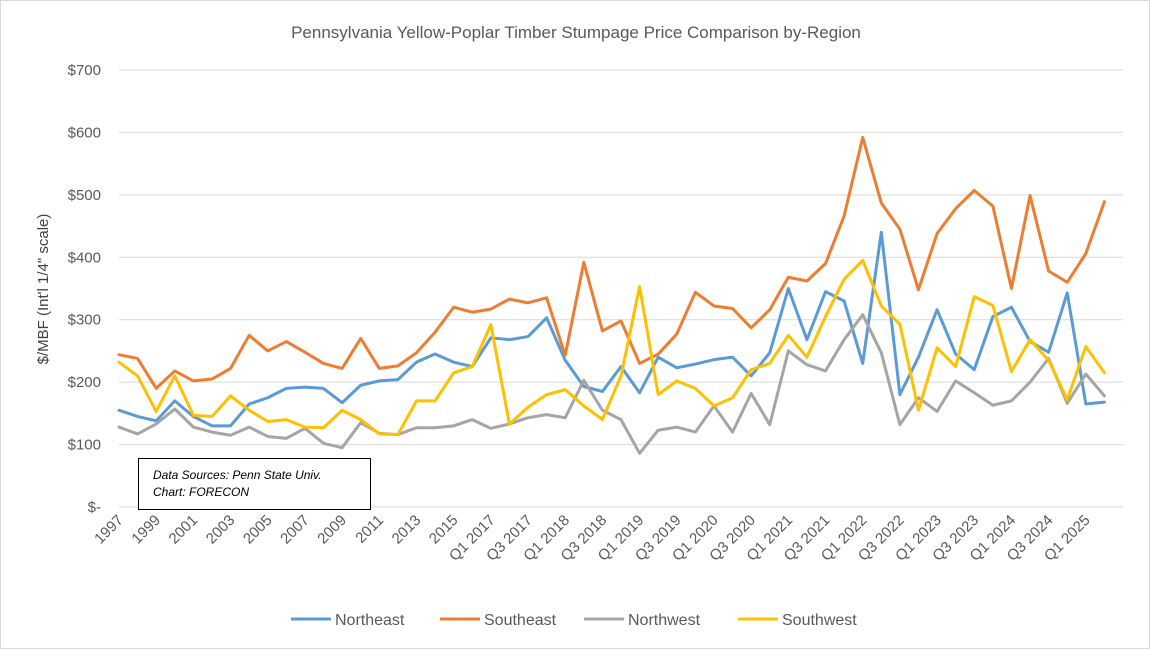 This screenshot has width=1150, height=650. Describe the element at coordinates (84, 195) in the screenshot. I see `y-tick-label: $500` at that location.